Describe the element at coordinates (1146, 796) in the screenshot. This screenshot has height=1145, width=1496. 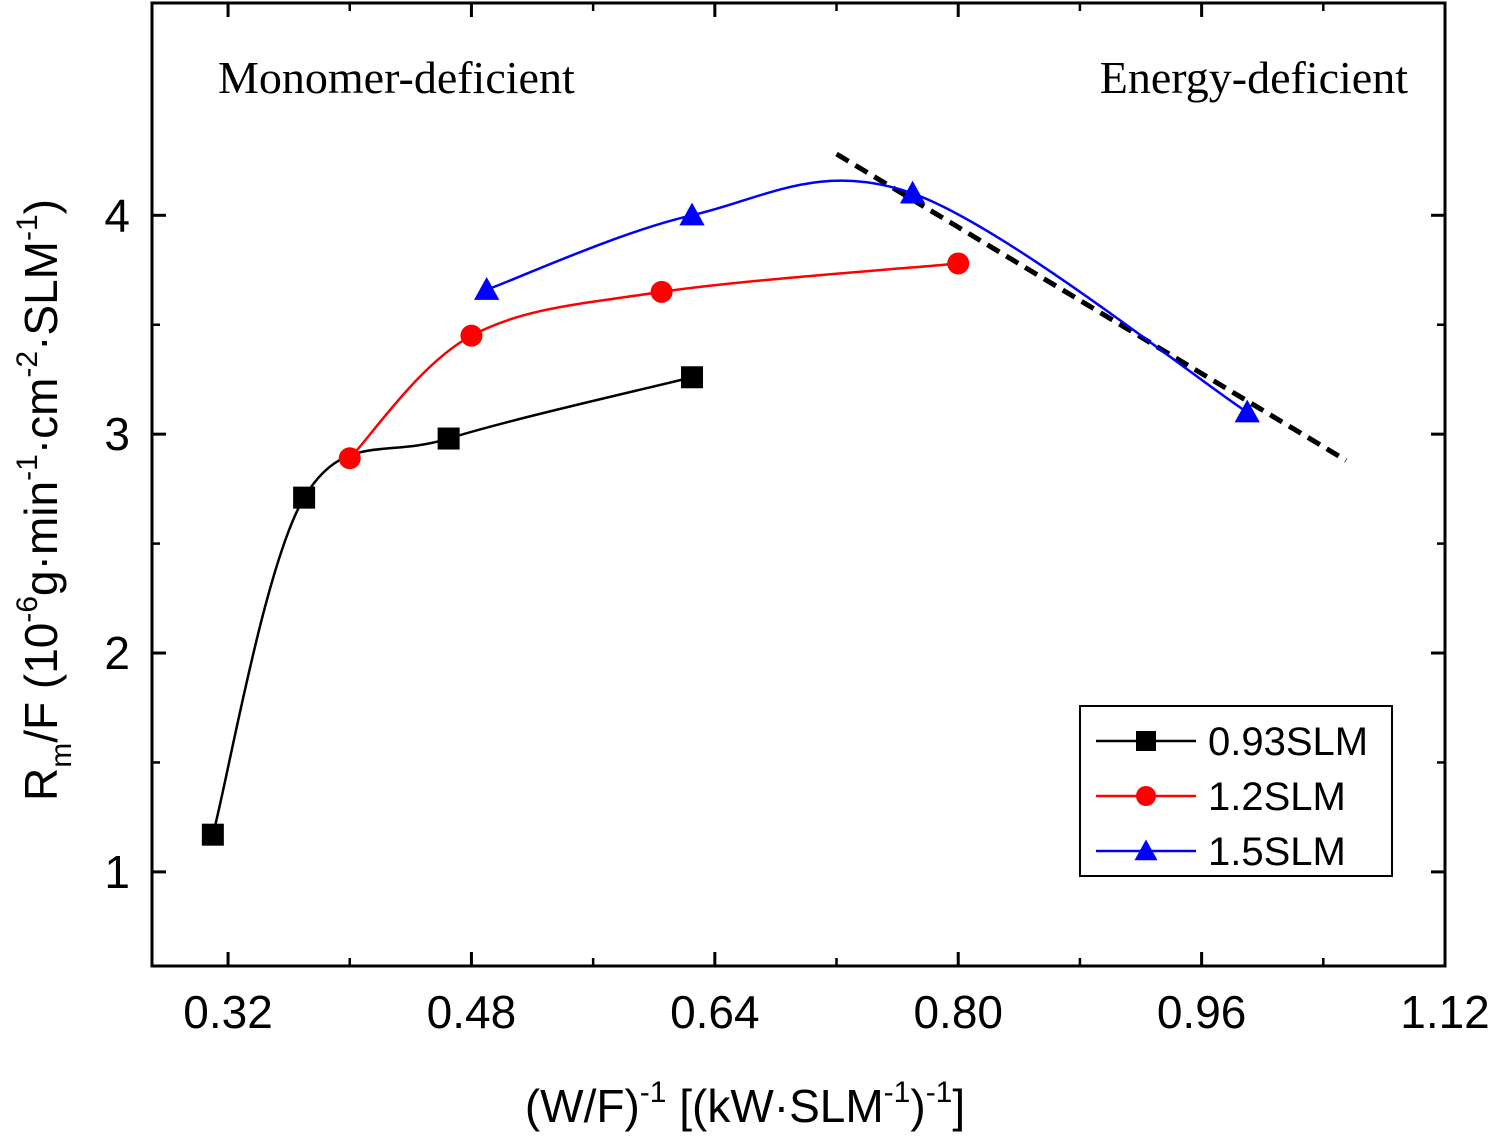
I see `legend-marker-1-2slm` at that location.